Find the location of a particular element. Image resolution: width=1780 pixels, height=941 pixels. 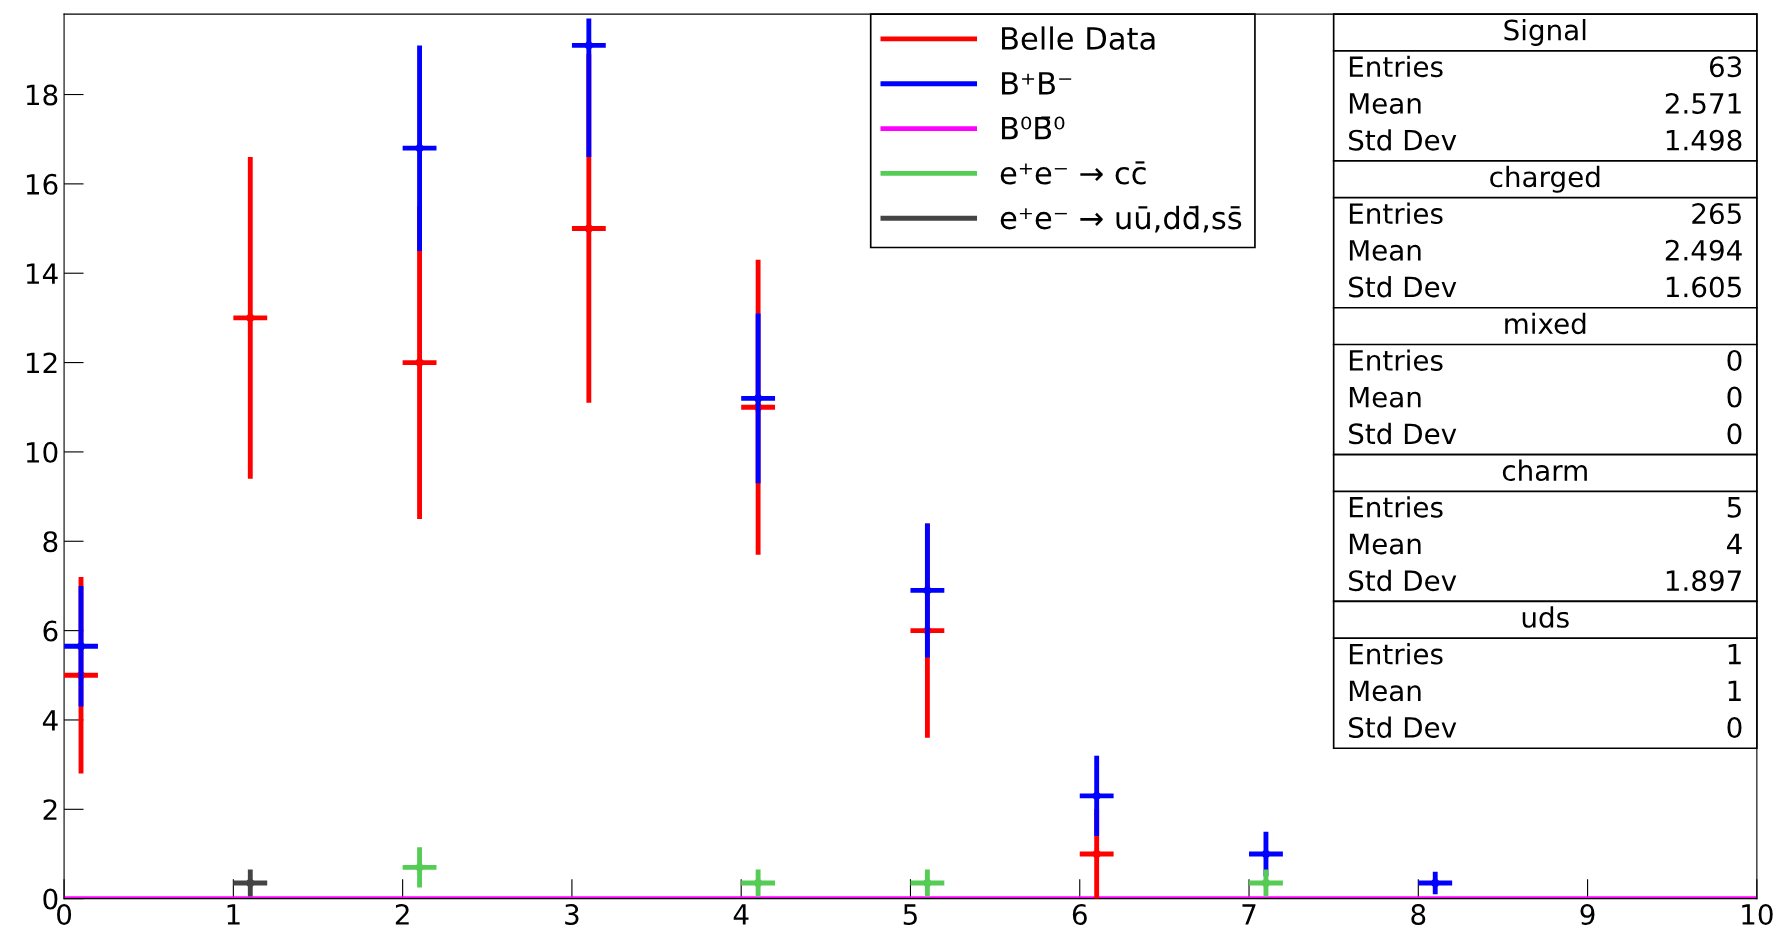

annotation: mixed is located at coordinates (1545, 323).